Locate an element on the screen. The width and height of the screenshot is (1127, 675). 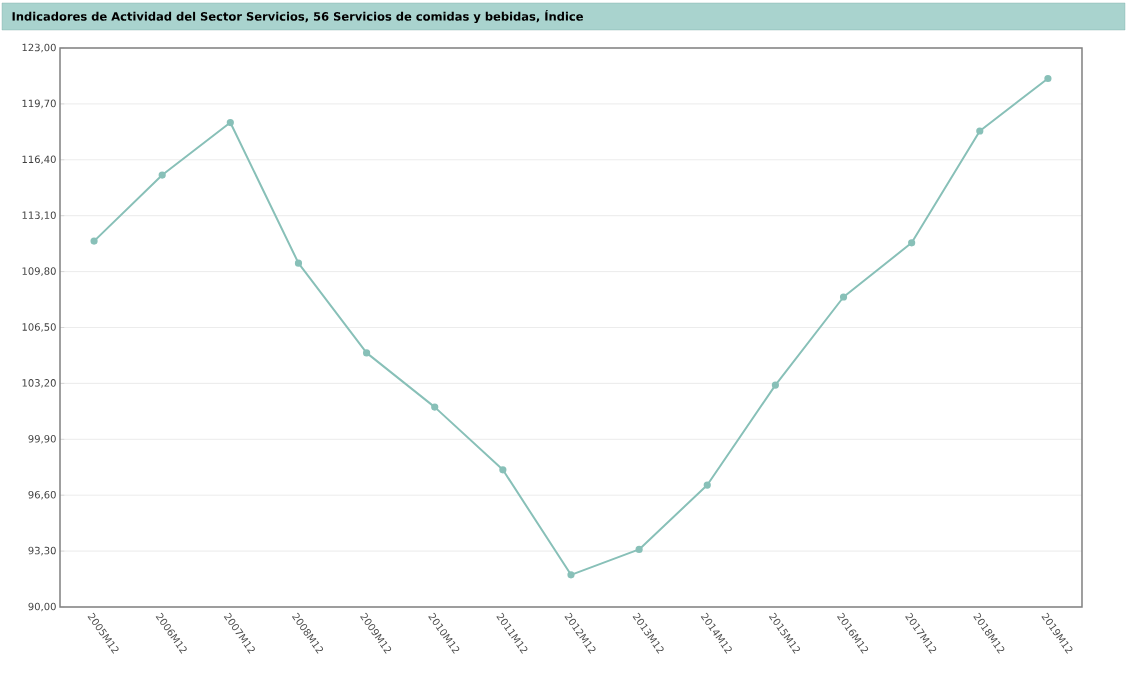
y-tick-label: 113,10 is located at coordinates (39, 215).